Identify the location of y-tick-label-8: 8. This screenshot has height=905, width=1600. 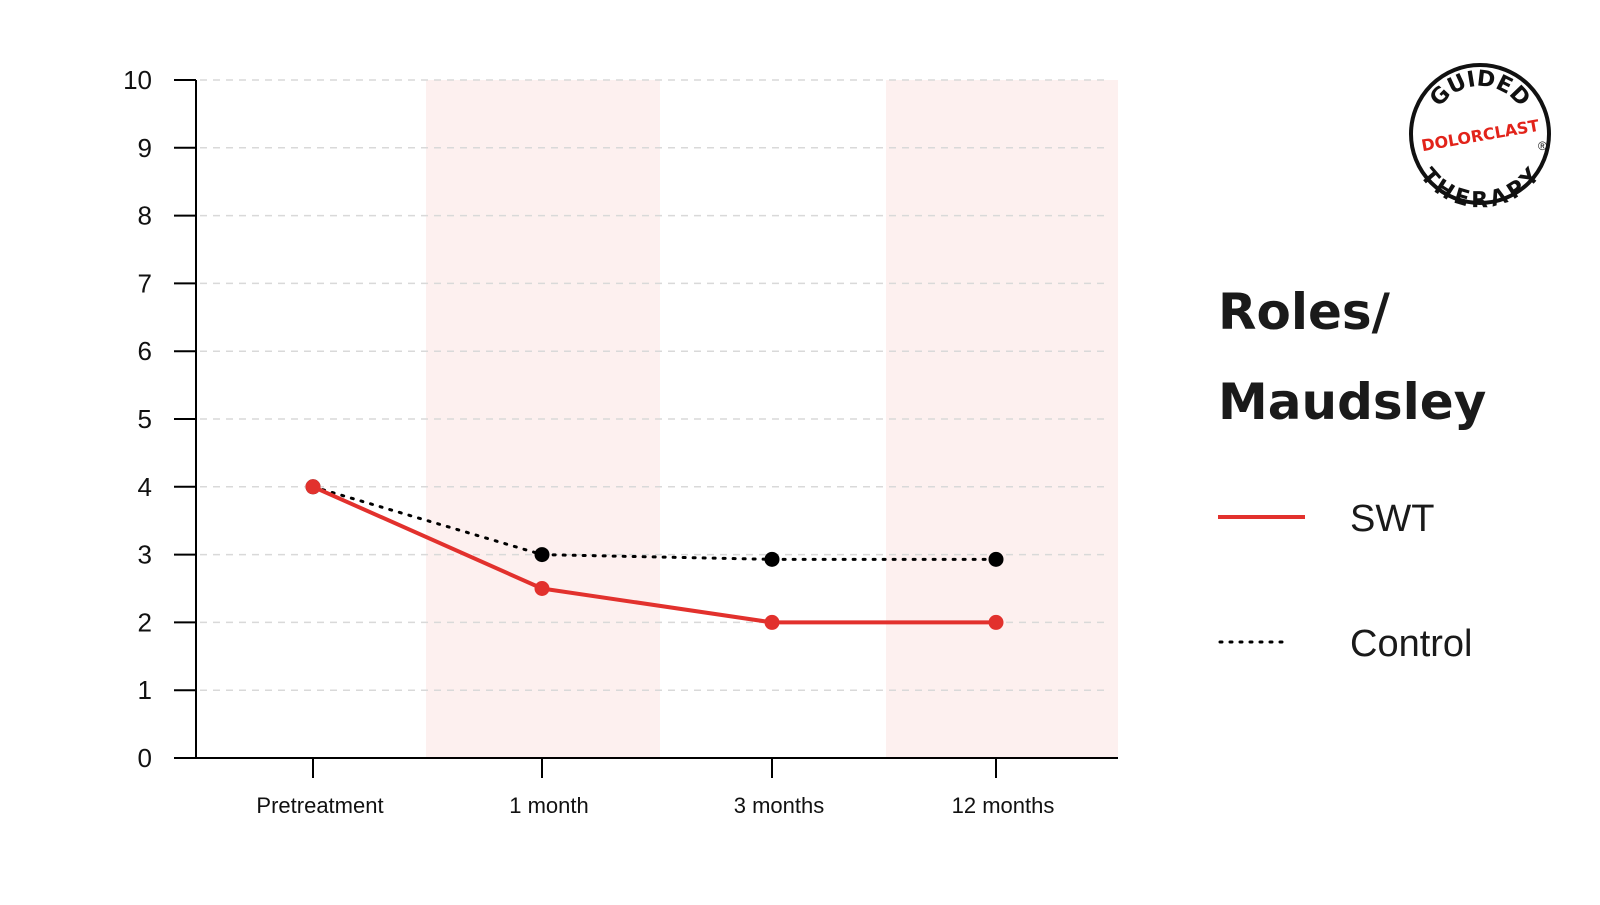
(145, 216).